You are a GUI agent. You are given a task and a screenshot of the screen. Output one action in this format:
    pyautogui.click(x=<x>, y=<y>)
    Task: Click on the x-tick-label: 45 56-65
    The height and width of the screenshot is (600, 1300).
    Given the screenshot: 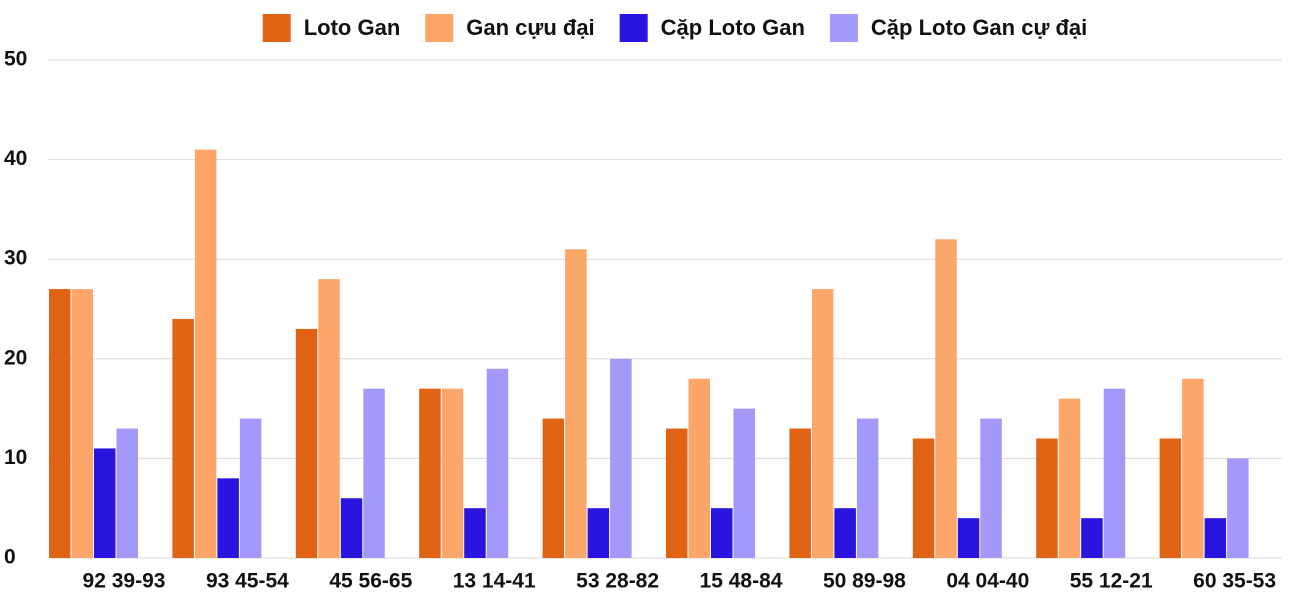 What is the action you would take?
    pyautogui.click(x=370, y=581)
    